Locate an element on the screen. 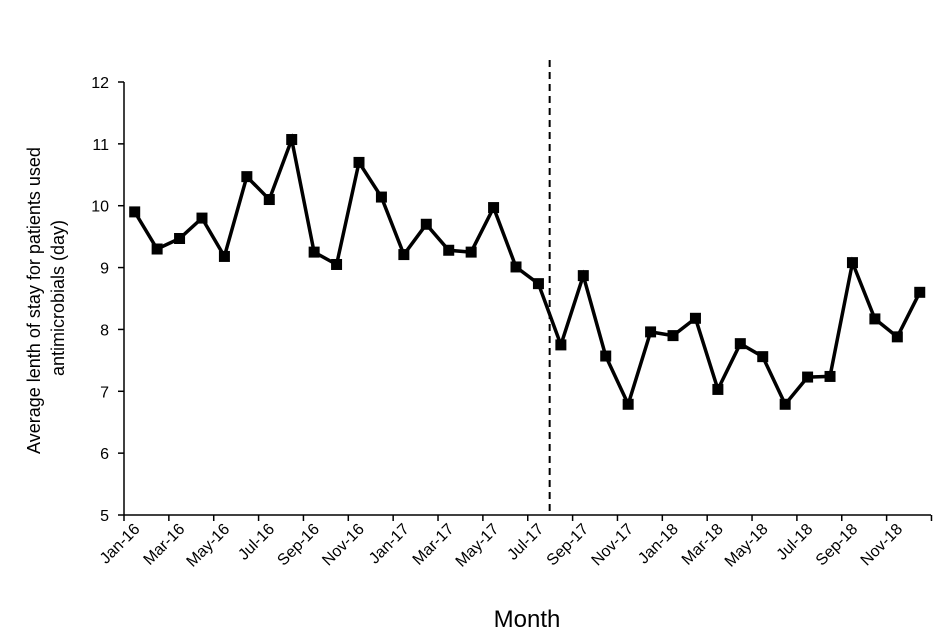  x-tick-label: Jul-17 is located at coordinates (525, 542).